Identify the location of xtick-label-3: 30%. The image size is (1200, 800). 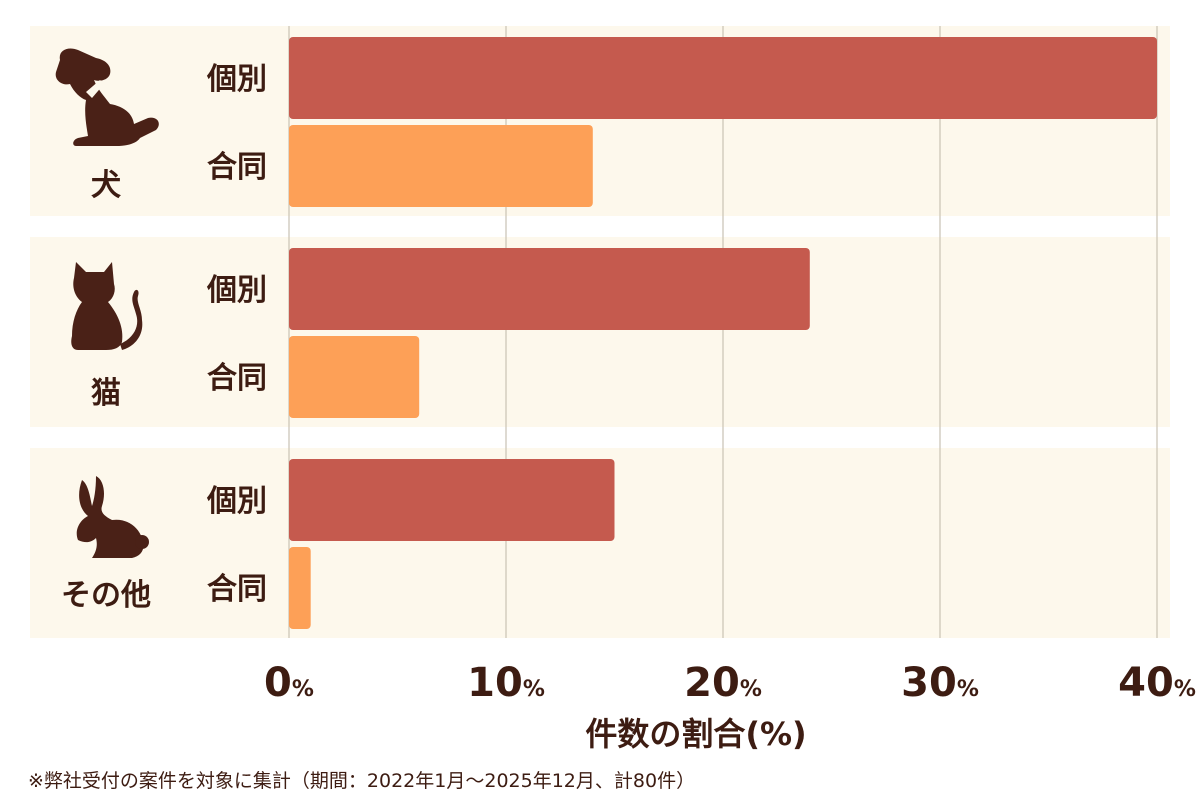
(940, 683).